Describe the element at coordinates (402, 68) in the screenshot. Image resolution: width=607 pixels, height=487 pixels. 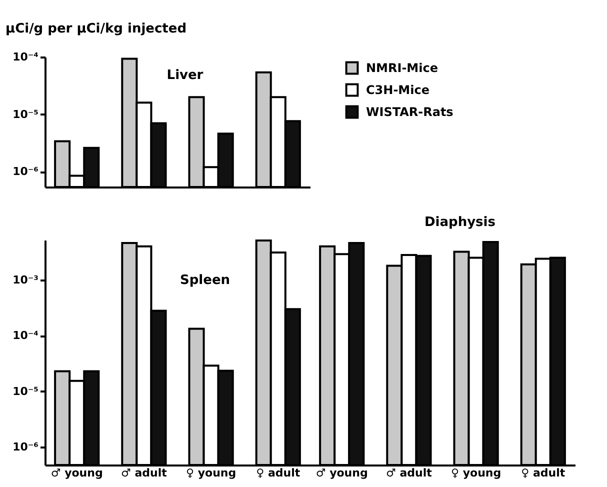
I see `legend-label: NMRI-Mice` at that location.